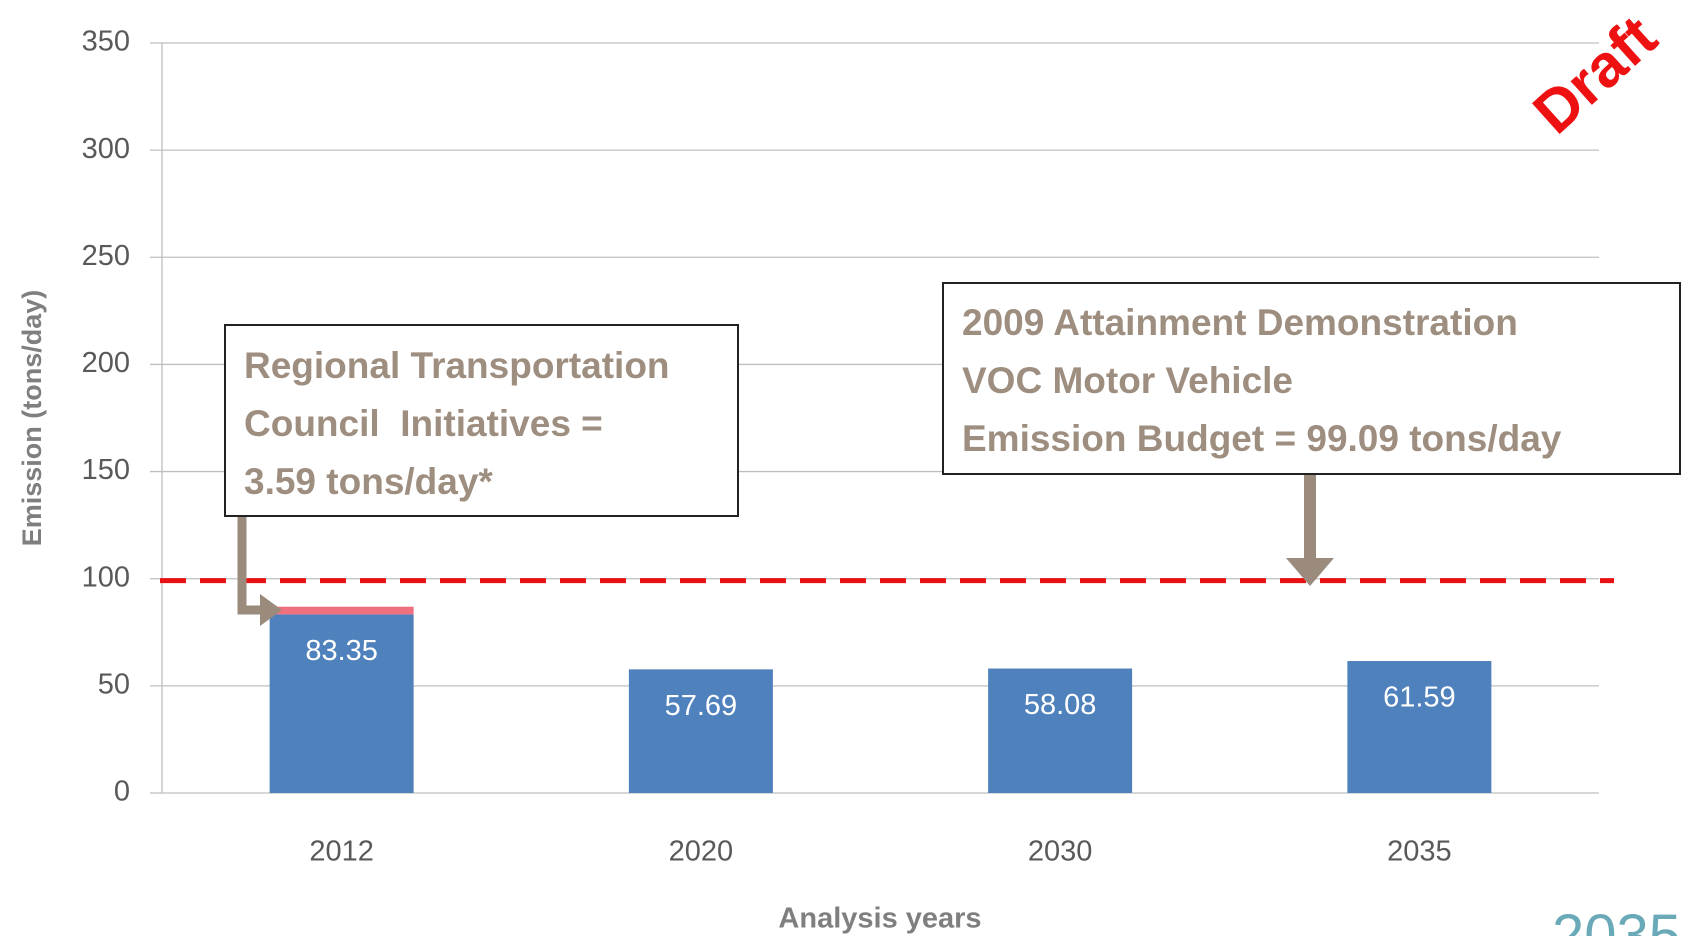 The height and width of the screenshot is (936, 1696). Describe the element at coordinates (1419, 852) in the screenshot. I see `x-tick-label: 2035` at that location.